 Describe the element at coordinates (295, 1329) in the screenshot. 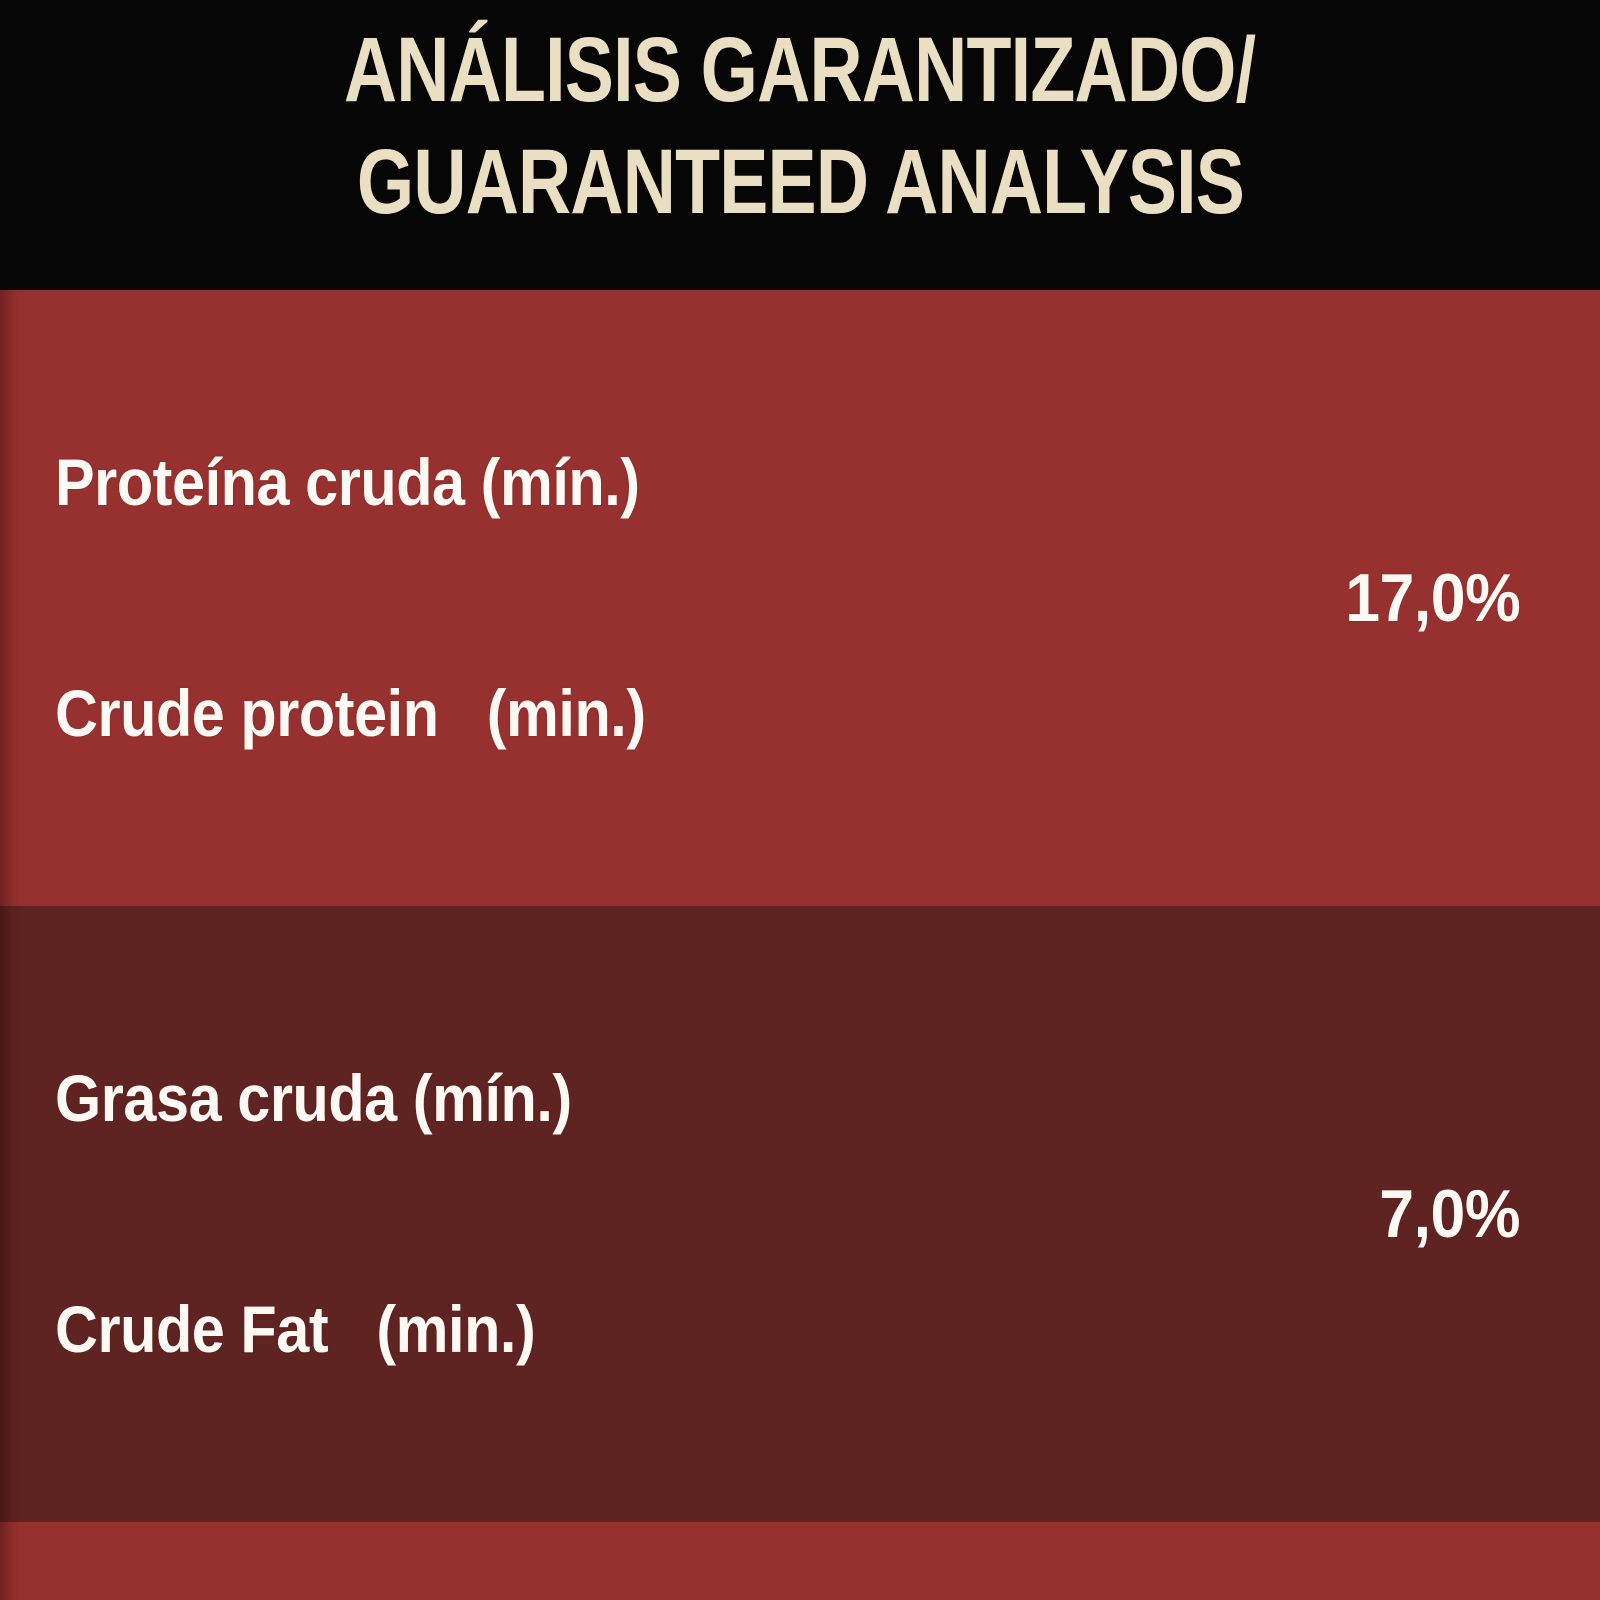

I see `nutrient-label-en: Crude Fat (min.)` at that location.